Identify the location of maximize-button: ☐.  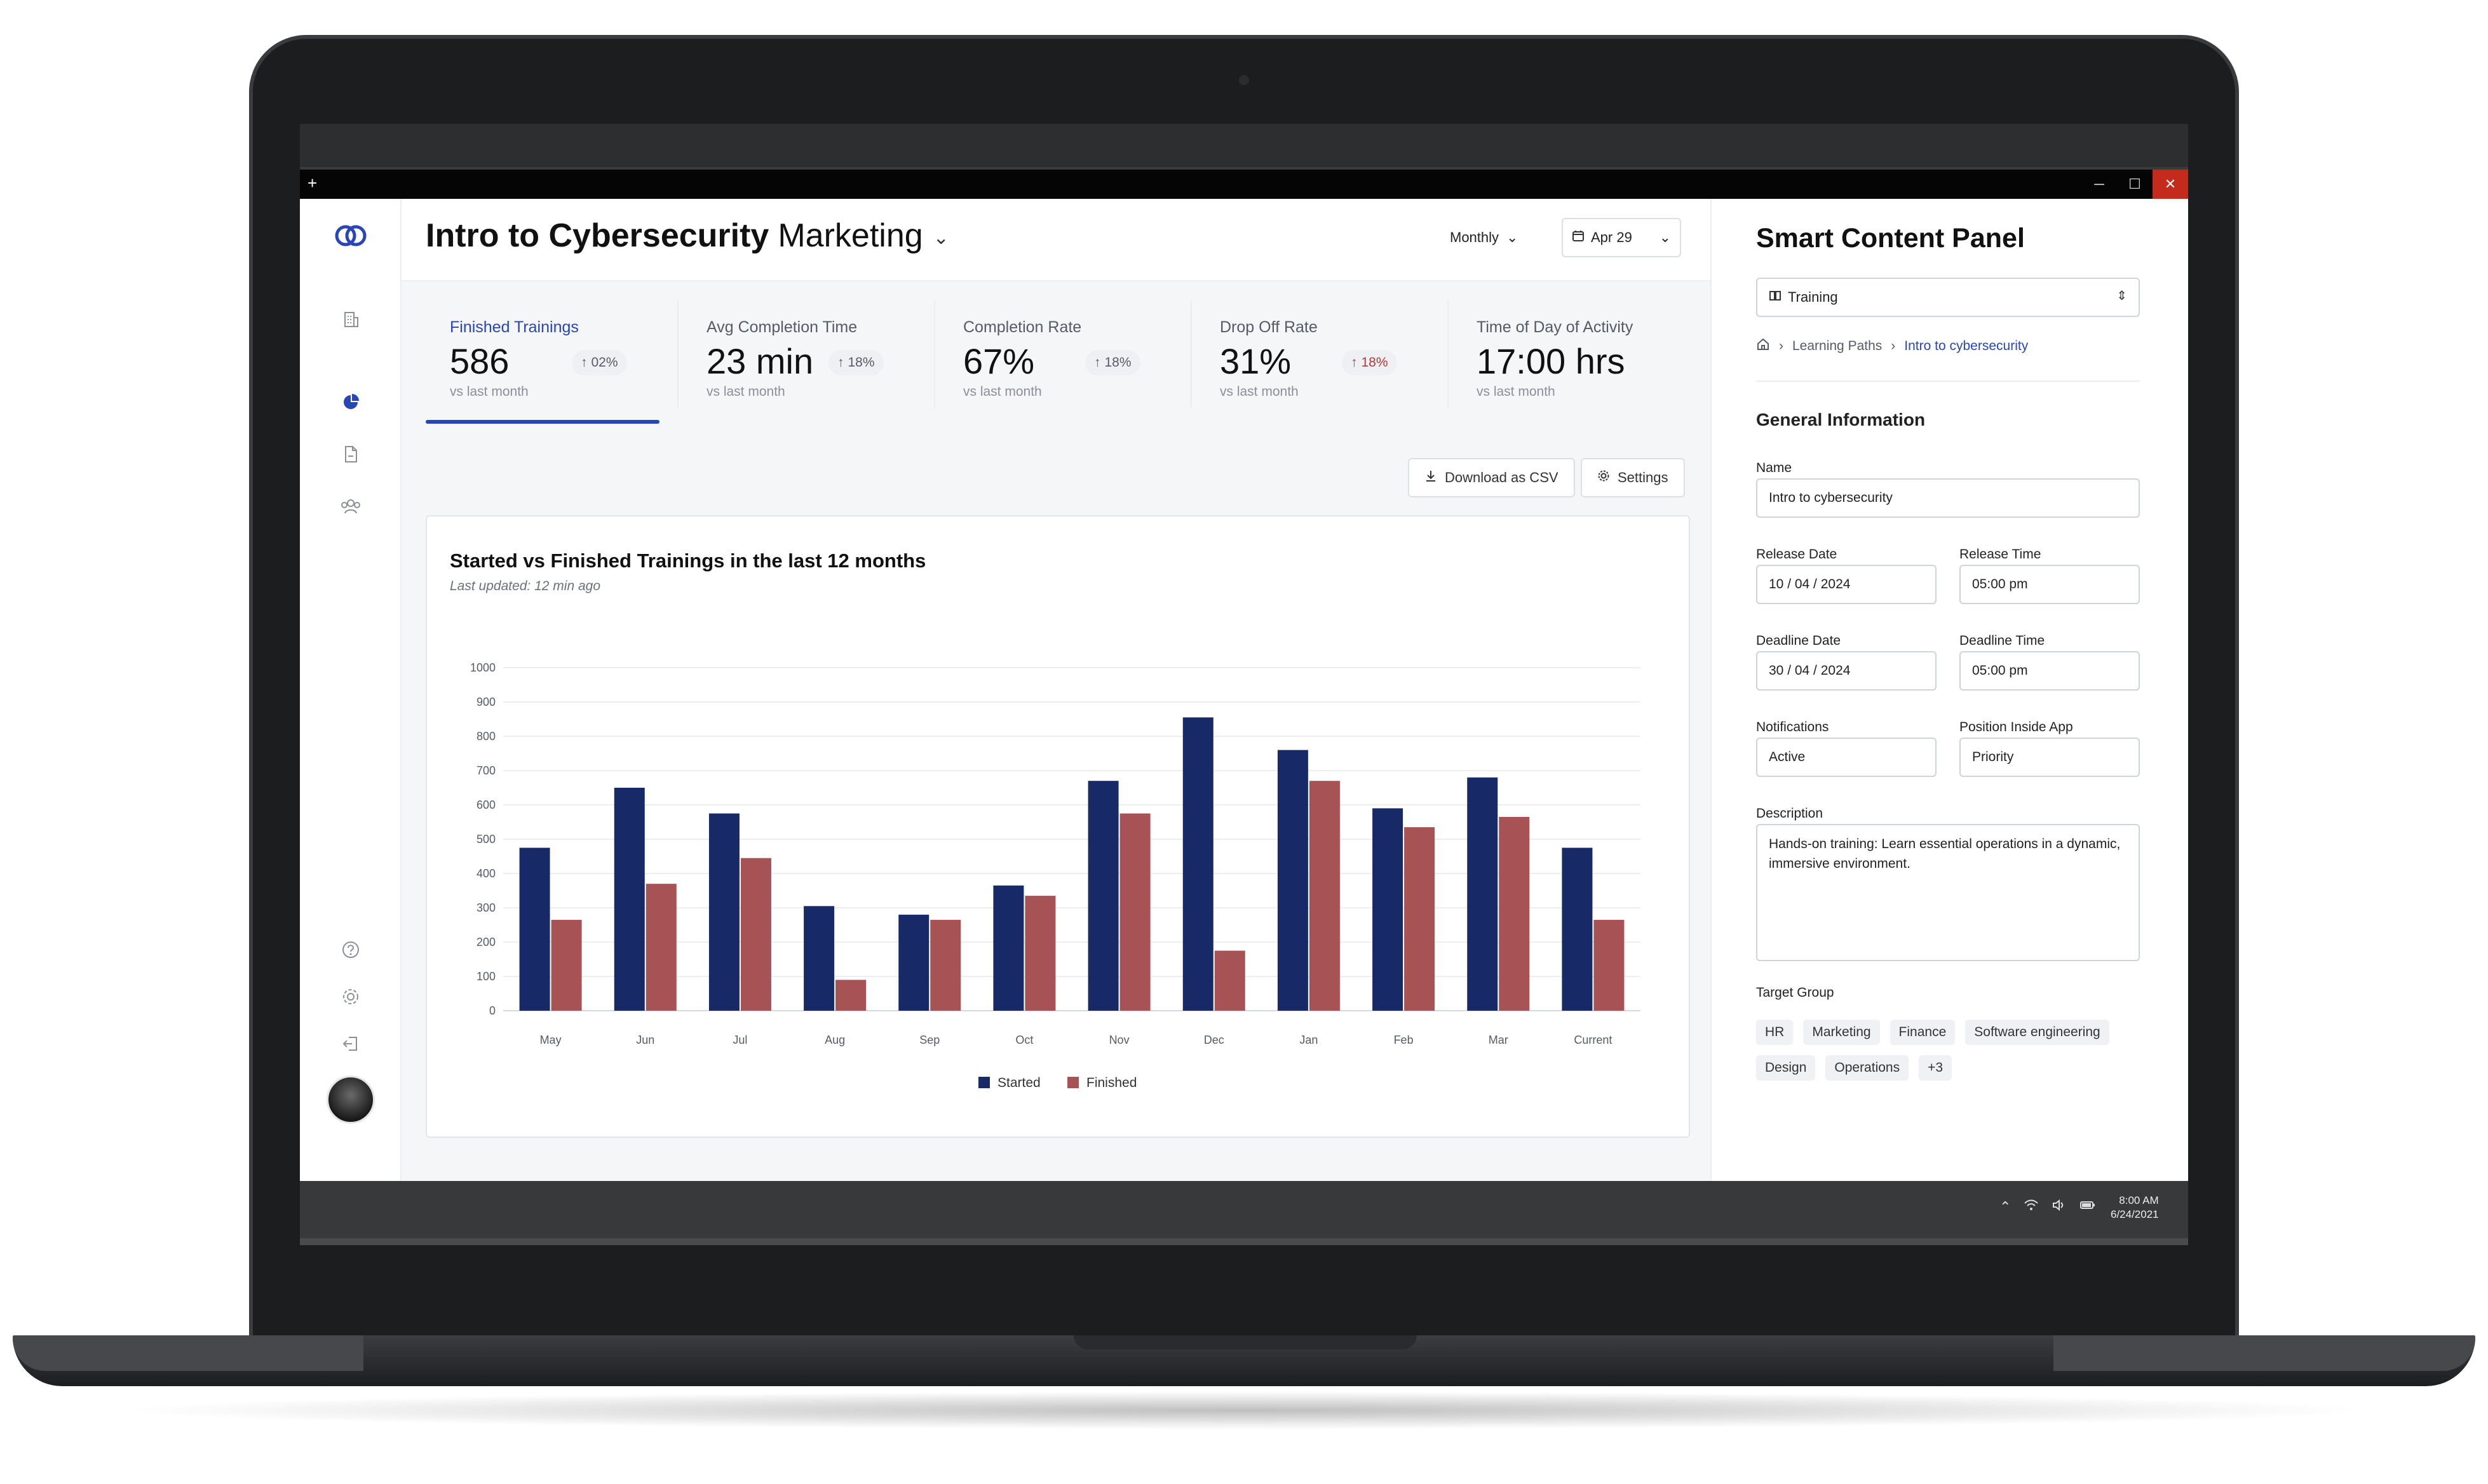
(2134, 184).